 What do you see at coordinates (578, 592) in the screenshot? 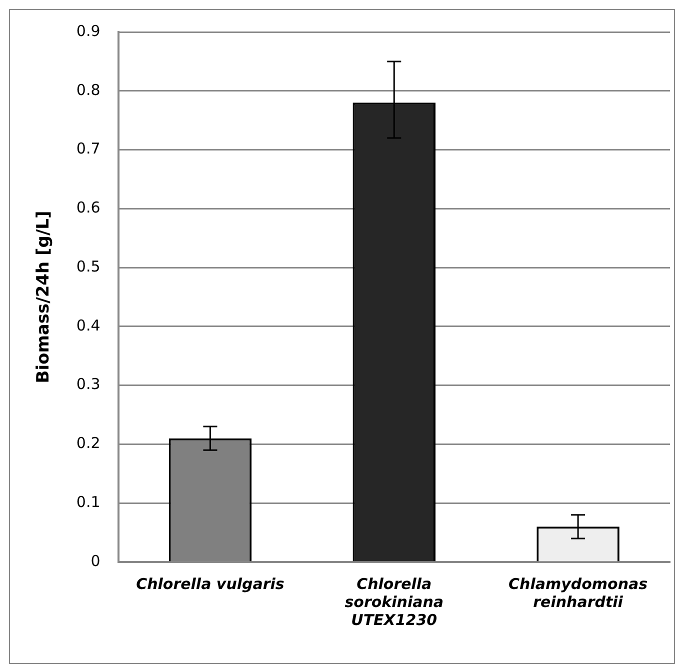
I see `x-tick-label: Chlamydomonas reinhardtii` at bounding box center [578, 592].